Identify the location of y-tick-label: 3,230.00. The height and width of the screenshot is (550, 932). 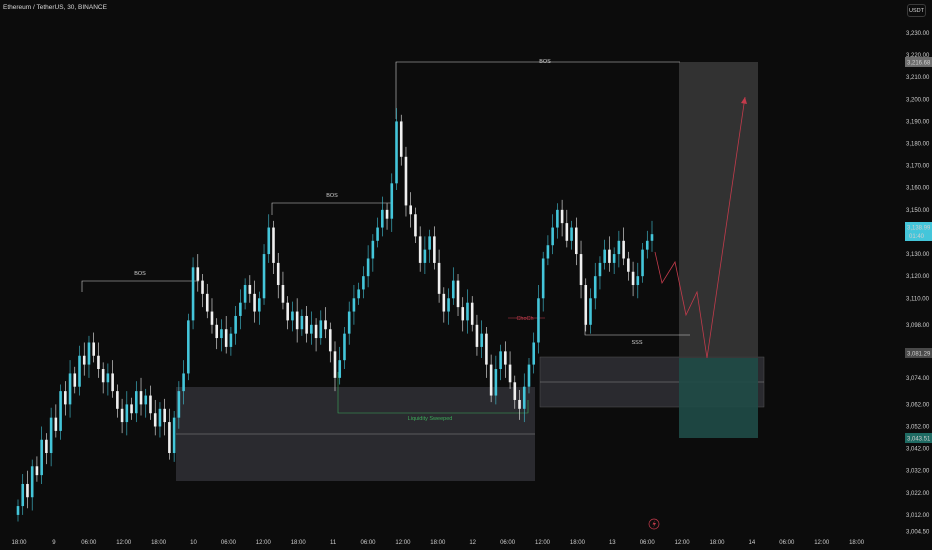
(918, 34).